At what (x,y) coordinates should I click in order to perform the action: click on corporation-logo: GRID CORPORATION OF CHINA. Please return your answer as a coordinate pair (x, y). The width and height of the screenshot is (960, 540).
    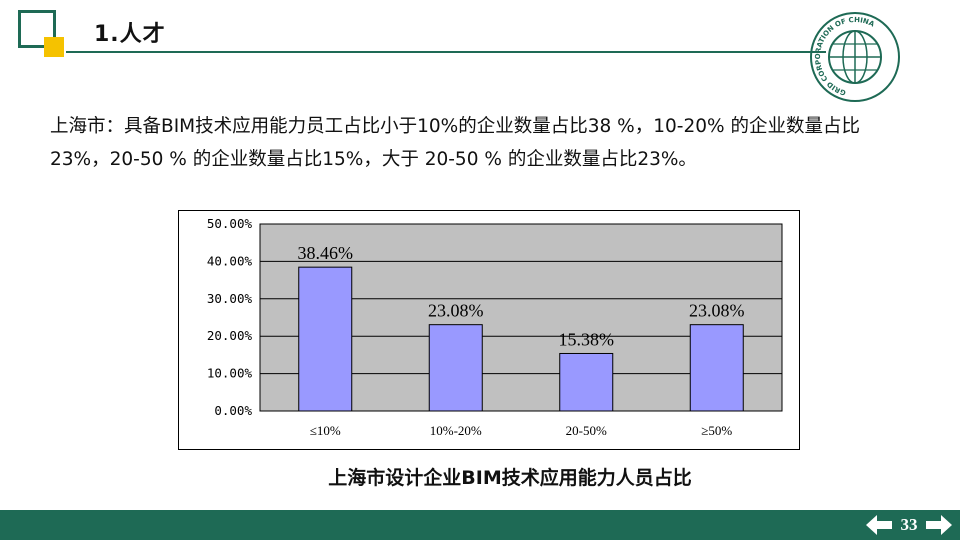
    Looking at the image, I should click on (855, 57).